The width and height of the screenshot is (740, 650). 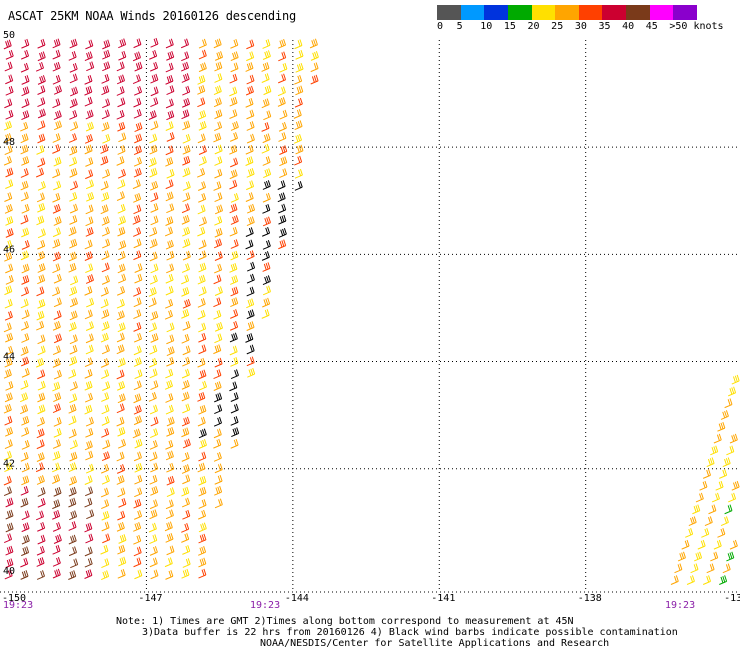 What do you see at coordinates (604, 26) in the screenshot?
I see `colorbar-label: 35` at bounding box center [604, 26].